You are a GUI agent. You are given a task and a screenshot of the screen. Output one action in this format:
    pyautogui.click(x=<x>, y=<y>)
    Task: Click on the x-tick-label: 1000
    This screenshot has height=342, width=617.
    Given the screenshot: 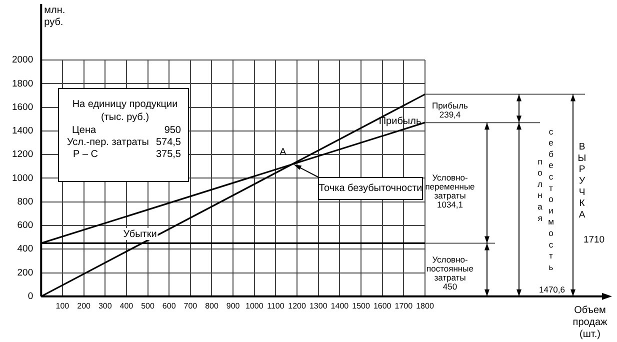 What is the action you would take?
    pyautogui.click(x=254, y=305)
    